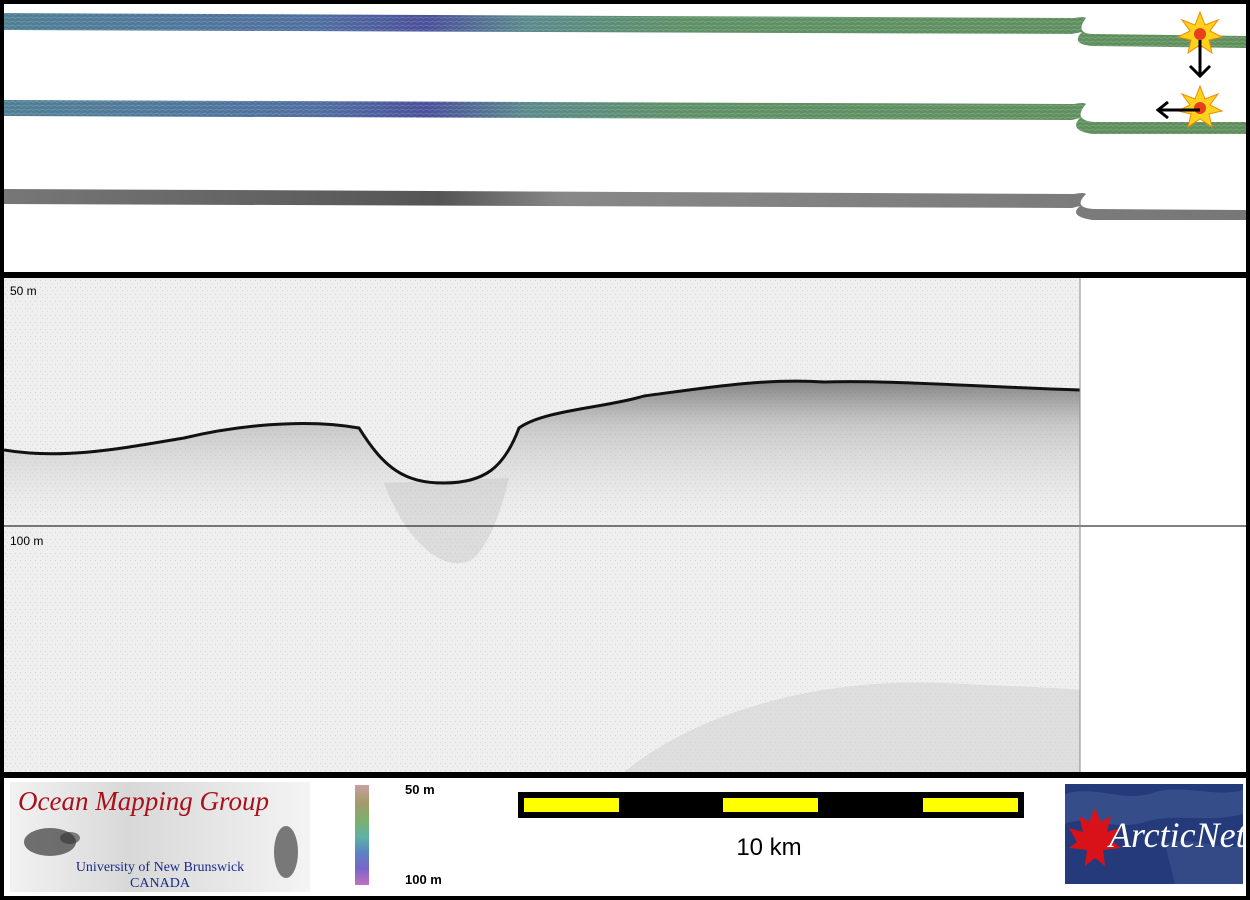 The image size is (1250, 900). What do you see at coordinates (423, 879) in the screenshot?
I see `colorbar-bottom-label: 100 m` at bounding box center [423, 879].